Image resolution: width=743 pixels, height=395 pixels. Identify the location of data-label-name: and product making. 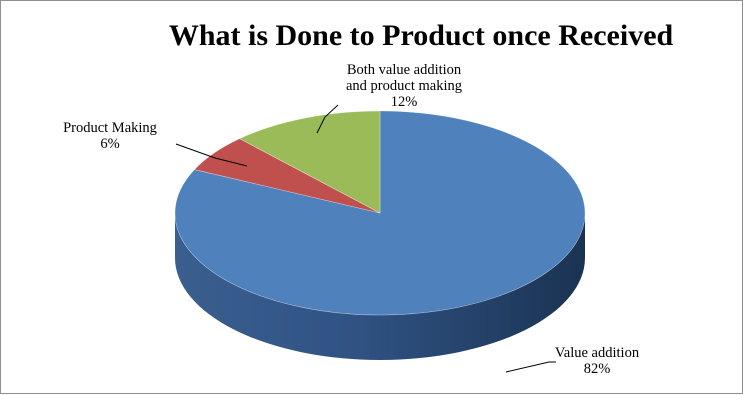
(404, 86).